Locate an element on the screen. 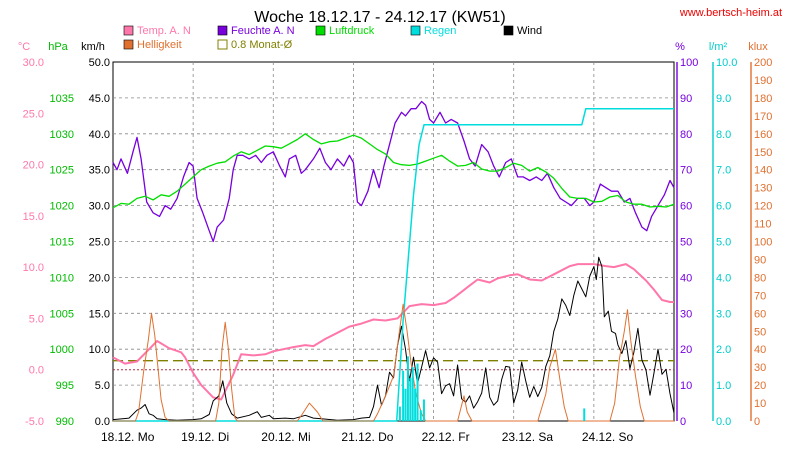 Image resolution: width=790 pixels, height=465 pixels. legend-label: Helligkeit is located at coordinates (159, 45).